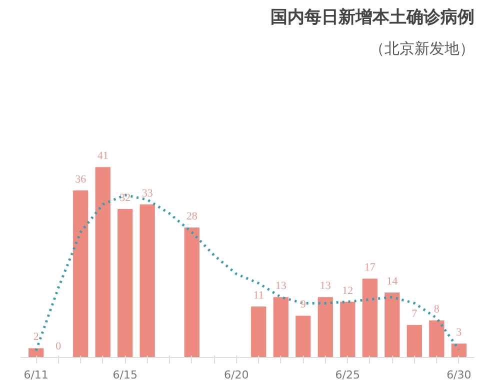  Describe the element at coordinates (347, 375) in the screenshot. I see `x-tick-label: 6/25` at that location.